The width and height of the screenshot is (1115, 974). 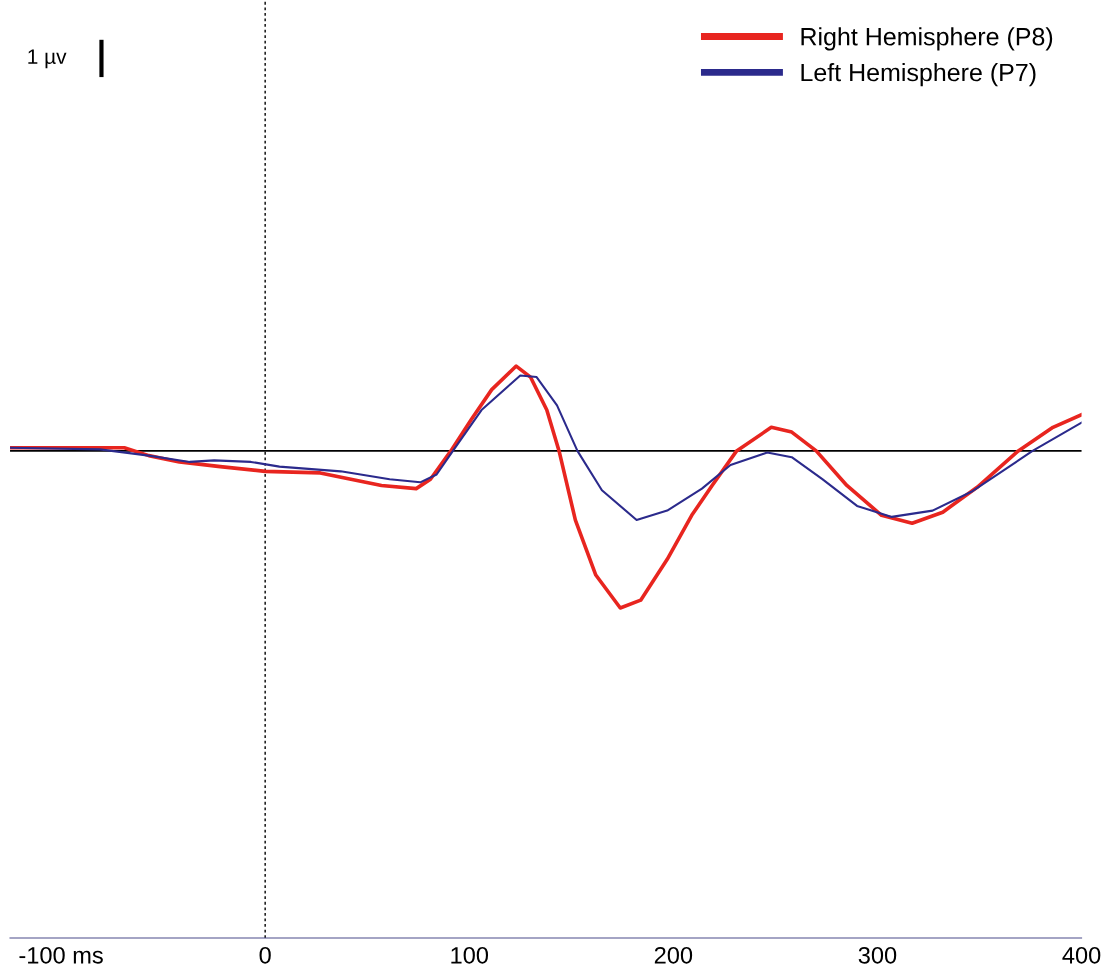 What do you see at coordinates (877, 955) in the screenshot?
I see `x-tick-label: 300` at bounding box center [877, 955].